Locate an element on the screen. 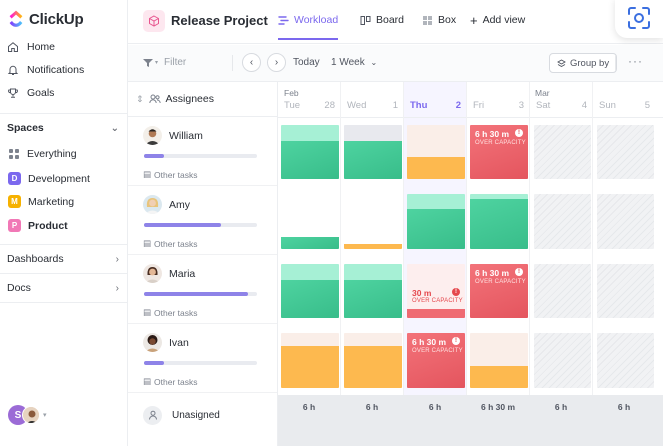  today-button: Today is located at coordinates (306, 62).